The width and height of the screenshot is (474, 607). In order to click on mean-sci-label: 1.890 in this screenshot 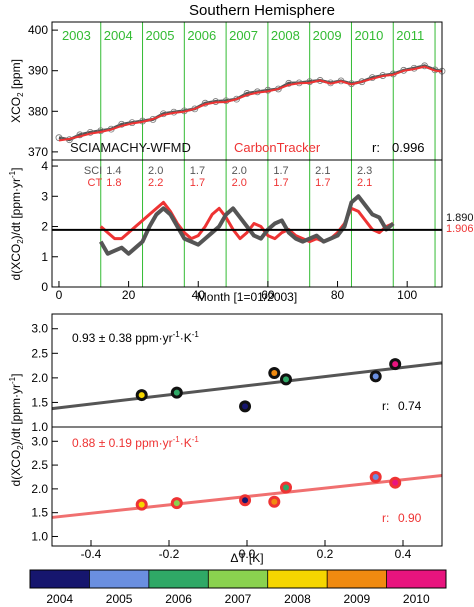, I will do `click(460, 218)`.